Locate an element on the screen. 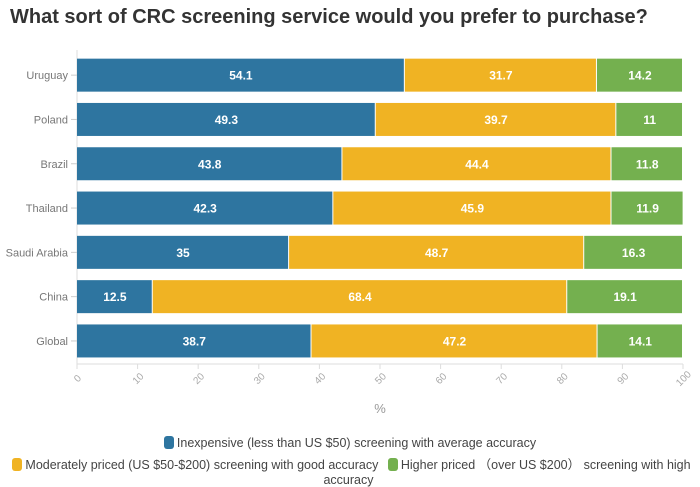 This screenshot has width=700, height=487. data-label: 14.1 is located at coordinates (641, 341).